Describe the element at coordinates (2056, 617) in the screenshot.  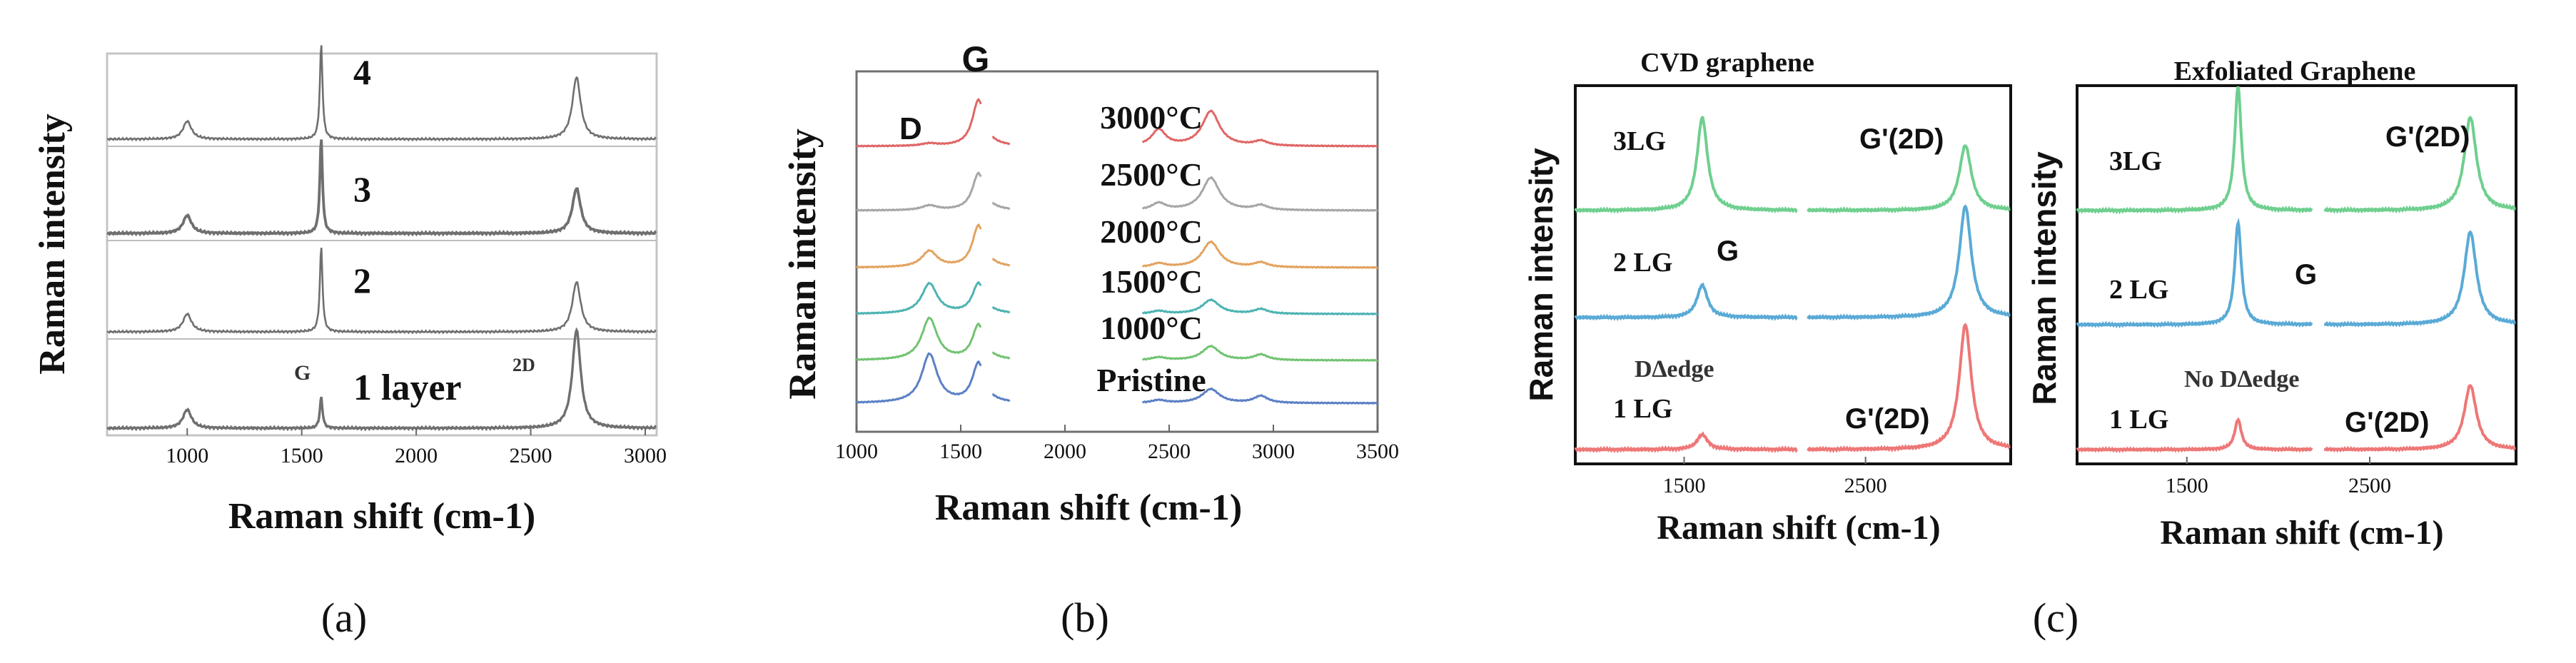
I see `caption-c: (c)` at that location.